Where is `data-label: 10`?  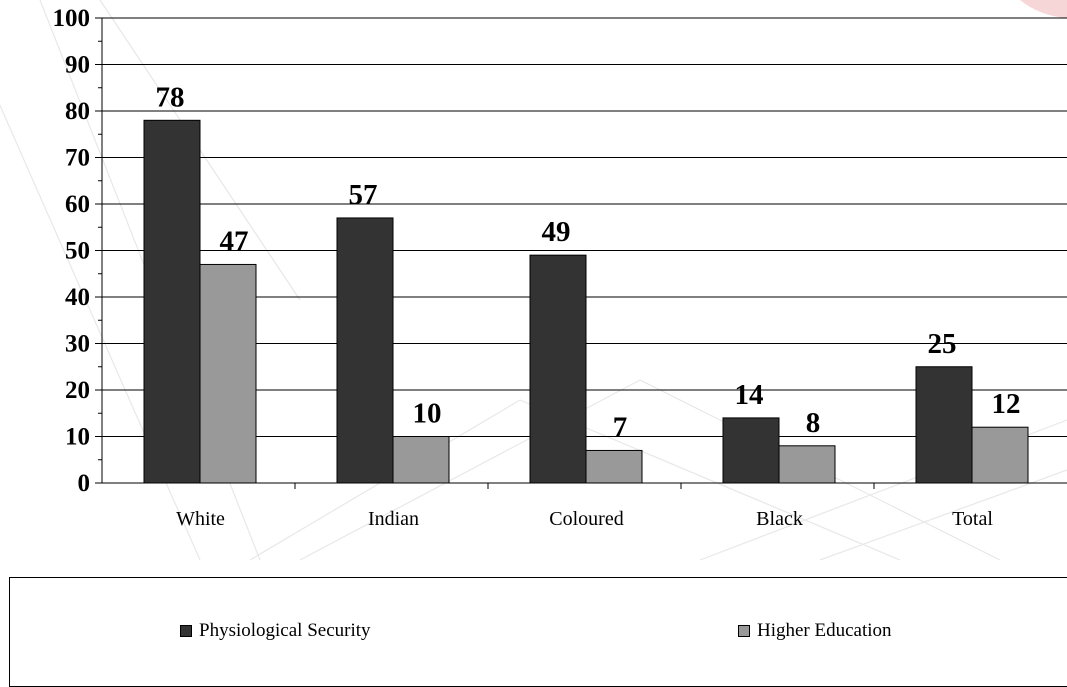
data-label: 10 is located at coordinates (427, 414).